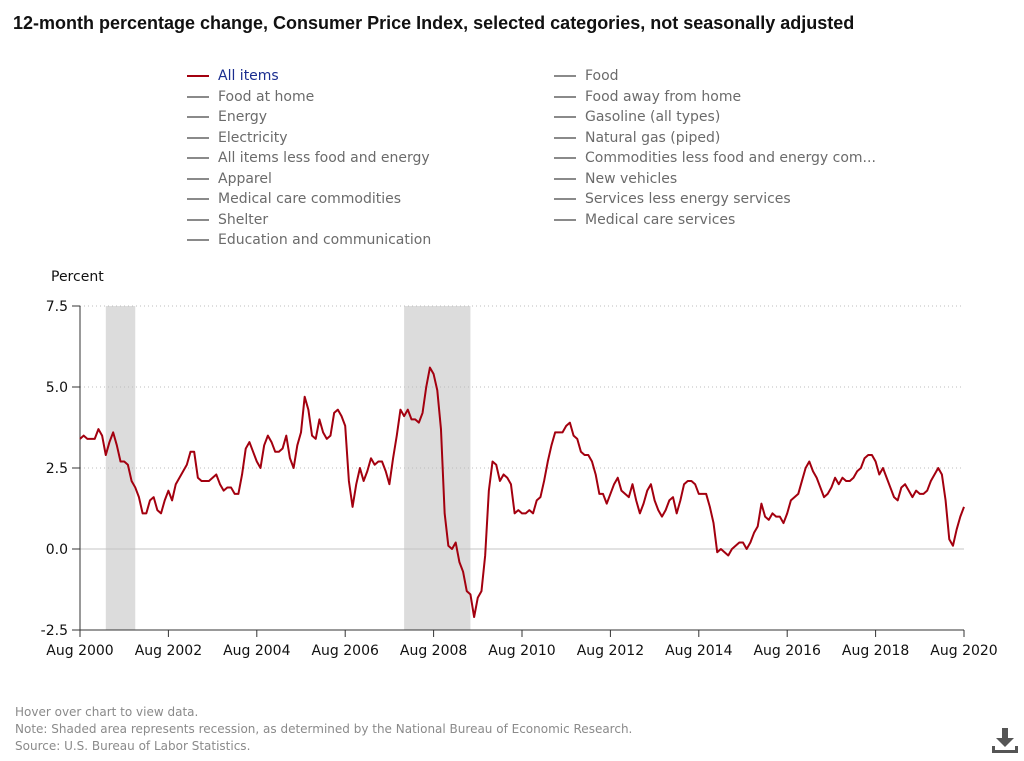 This screenshot has width=1024, height=761. I want to click on legend-label: Food away from home, so click(663, 96).